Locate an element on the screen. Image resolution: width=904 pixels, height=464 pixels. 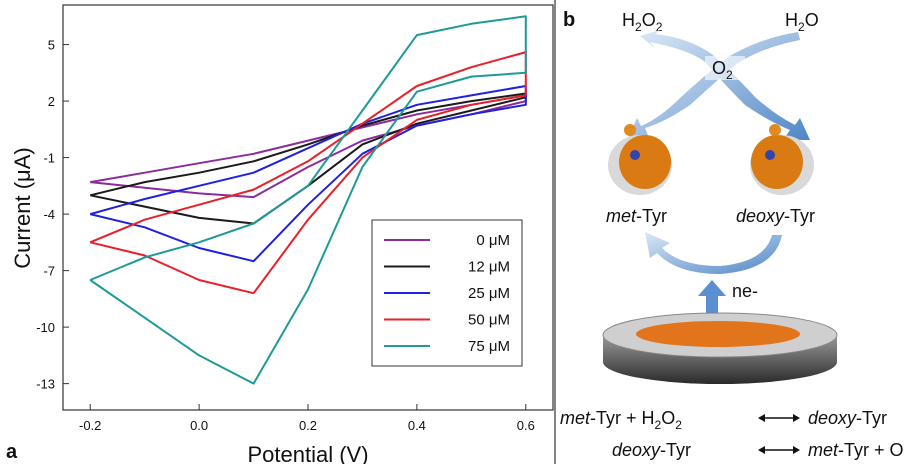
y-tick-label: -4 is located at coordinates (49, 214).